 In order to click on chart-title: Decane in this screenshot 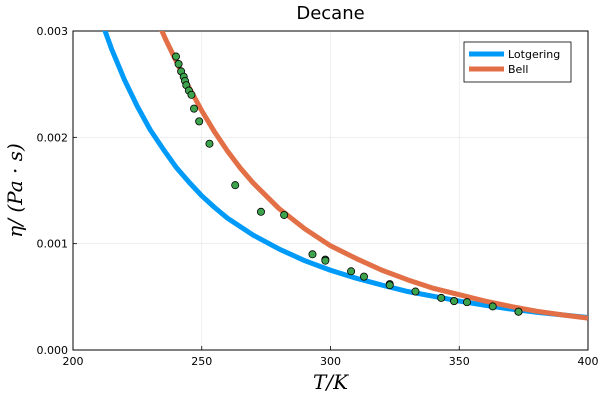, I will do `click(330, 13)`.